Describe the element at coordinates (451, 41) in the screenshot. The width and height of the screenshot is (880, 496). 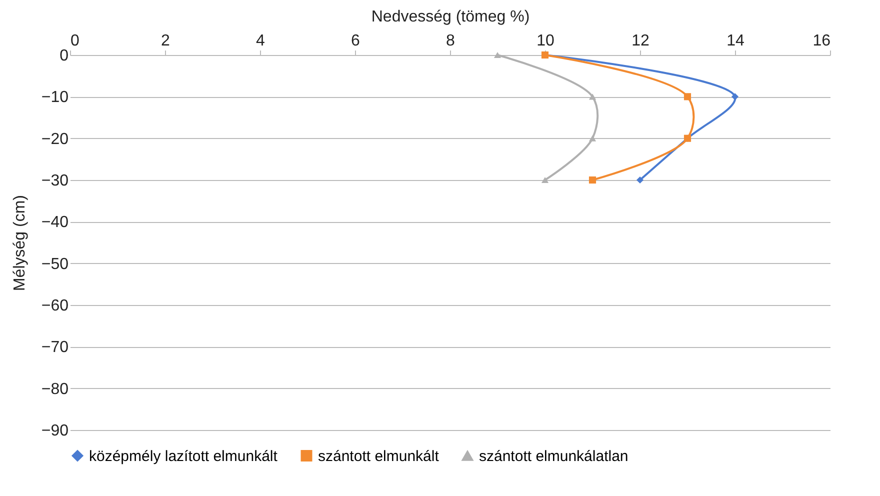
I see `x-tick-label: 8` at that location.